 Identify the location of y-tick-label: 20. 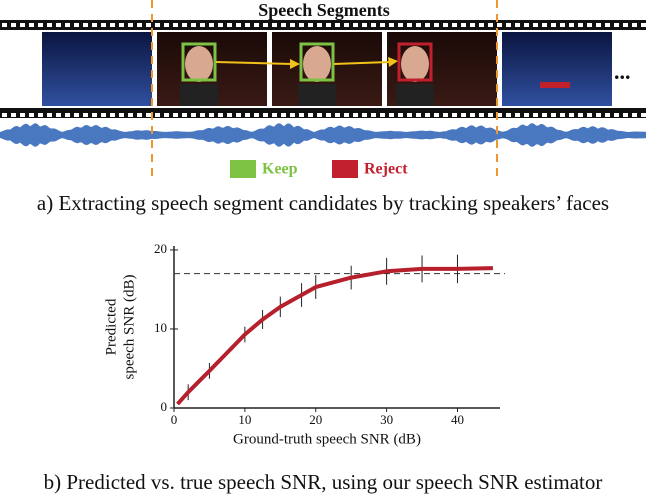
(160, 248).